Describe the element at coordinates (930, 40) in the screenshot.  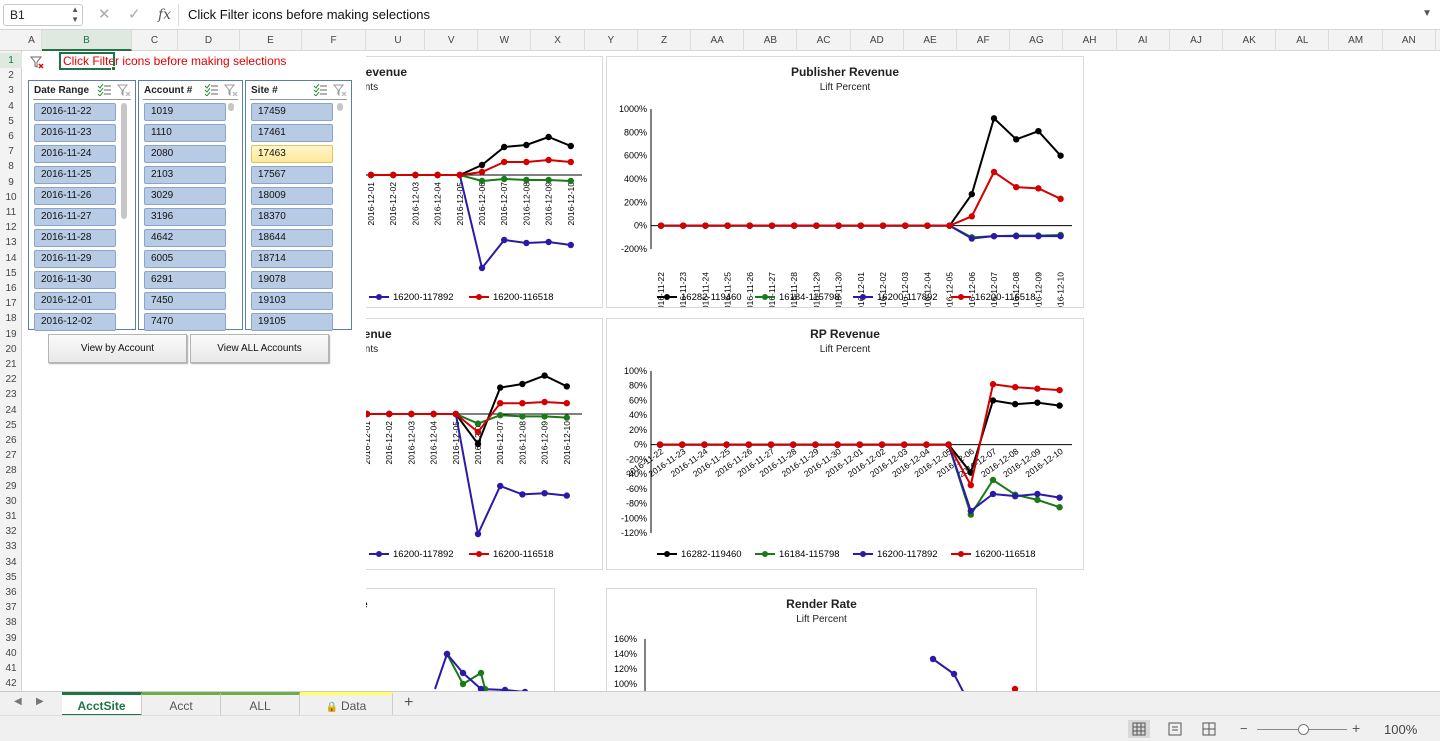
I see `column-header-ae: AE` at that location.